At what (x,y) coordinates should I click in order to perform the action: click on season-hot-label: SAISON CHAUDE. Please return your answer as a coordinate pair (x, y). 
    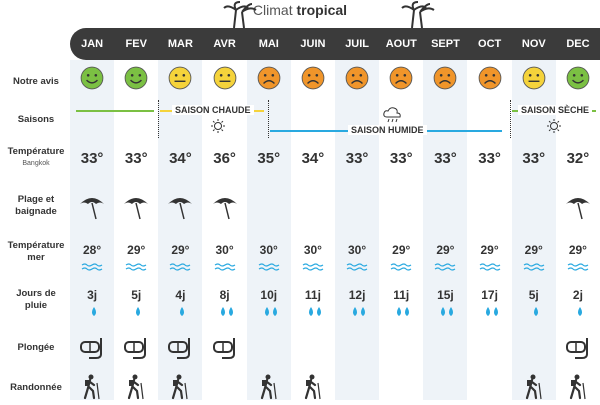
    Looking at the image, I should click on (213, 110).